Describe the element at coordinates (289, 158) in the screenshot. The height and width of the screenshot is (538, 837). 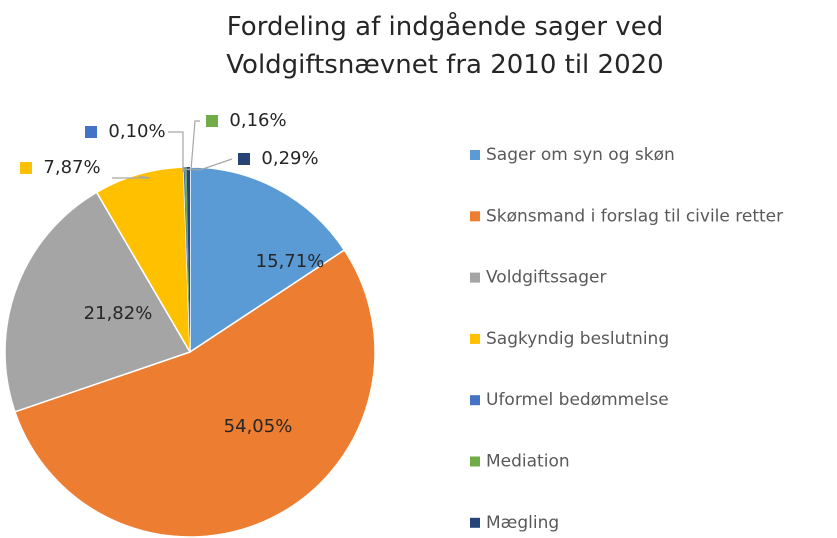
I see `data-label: 0,29%` at that location.